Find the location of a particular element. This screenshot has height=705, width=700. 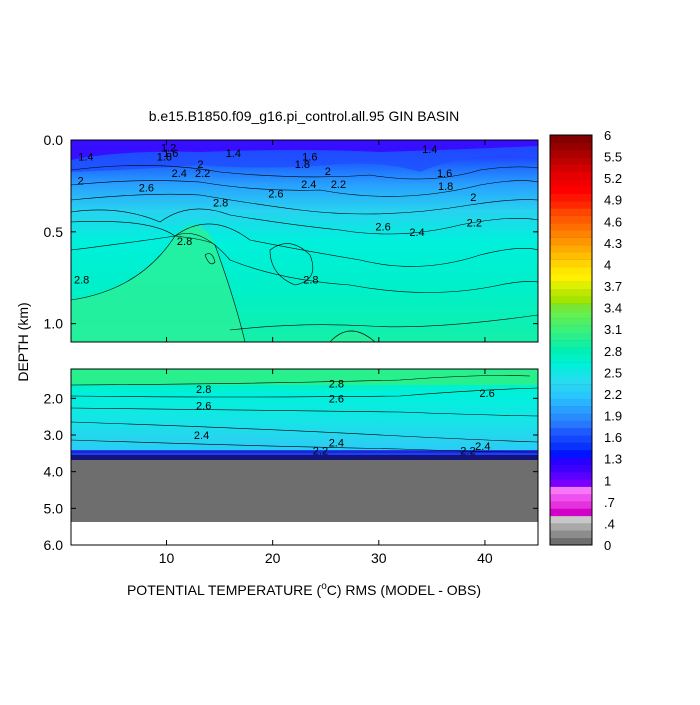

contour-label-upper-4: 1.4 is located at coordinates (233, 154).